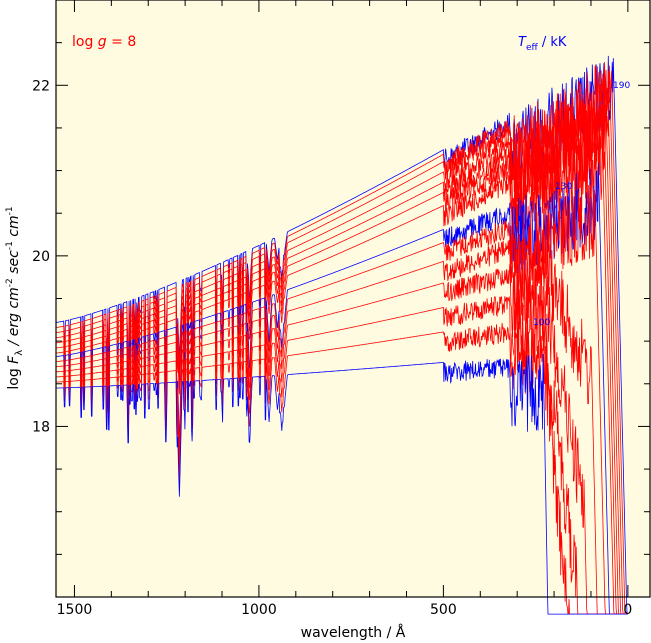 The height and width of the screenshot is (643, 651). I want to click on curve-label-100: 100, so click(541, 323).